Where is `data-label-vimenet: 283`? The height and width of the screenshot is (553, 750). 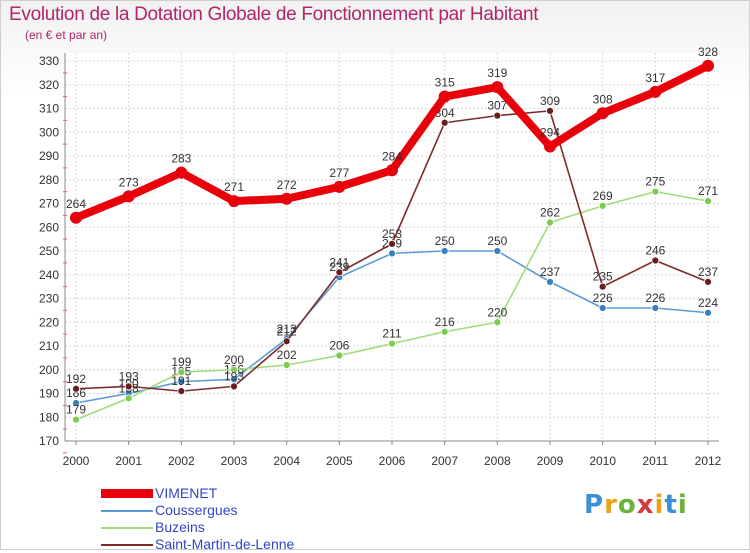
data-label-vimenet: 283 is located at coordinates (181, 159).